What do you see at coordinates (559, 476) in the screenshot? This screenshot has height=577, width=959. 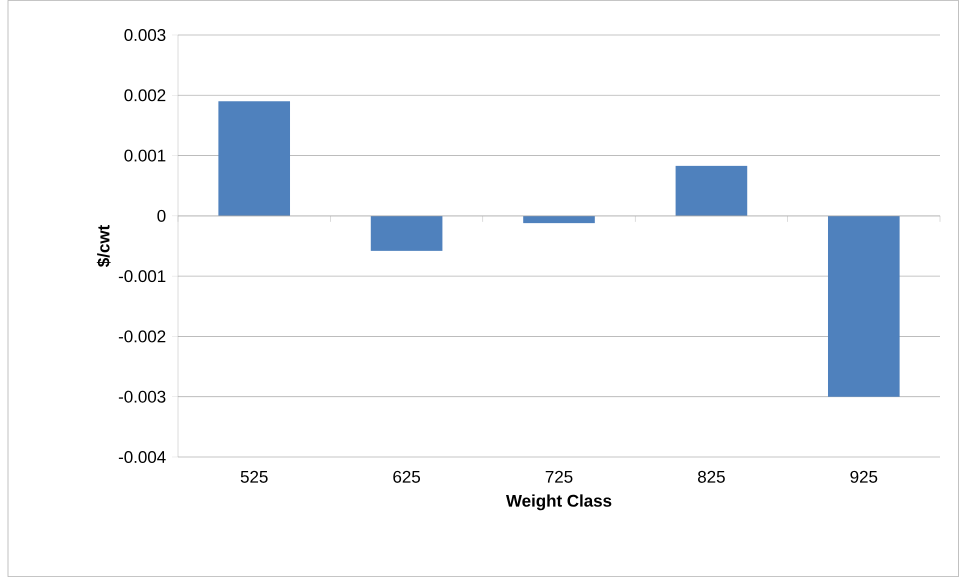 I see `x-tick-label: 725` at bounding box center [559, 476].